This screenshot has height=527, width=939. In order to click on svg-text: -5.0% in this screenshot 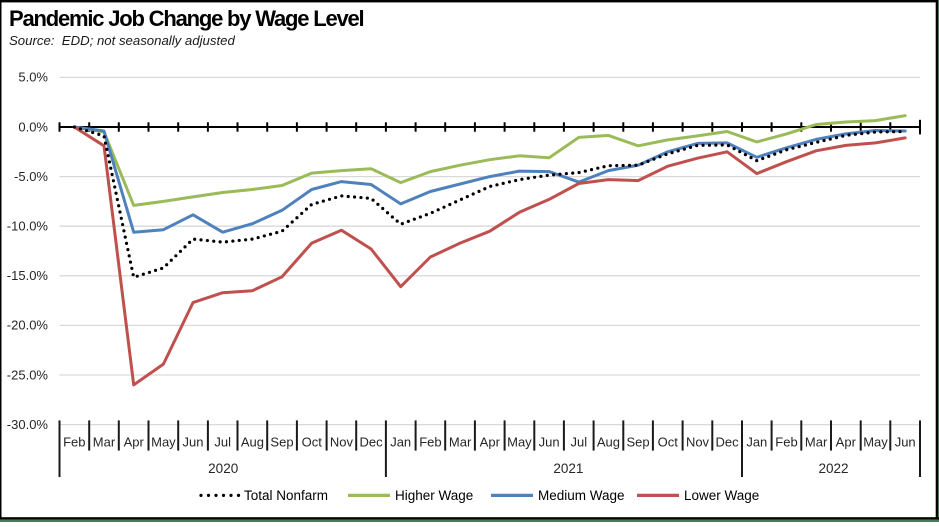, I will do `click(31, 176)`.